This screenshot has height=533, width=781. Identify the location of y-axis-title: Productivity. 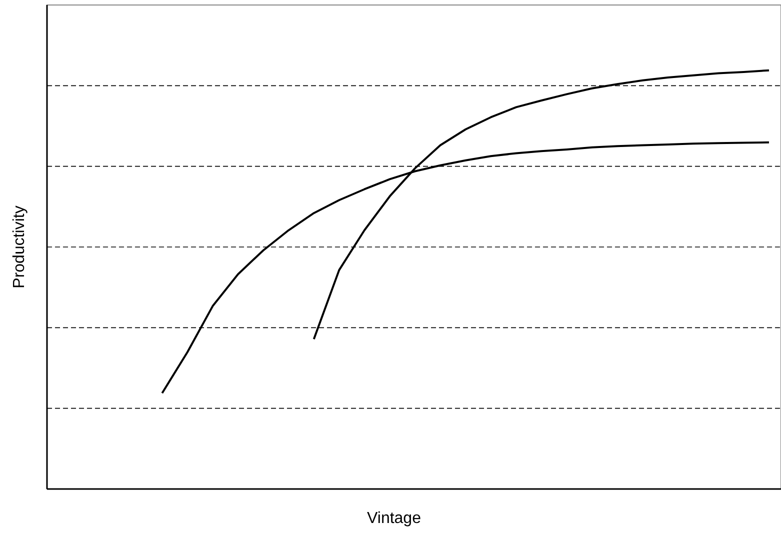
(19, 247).